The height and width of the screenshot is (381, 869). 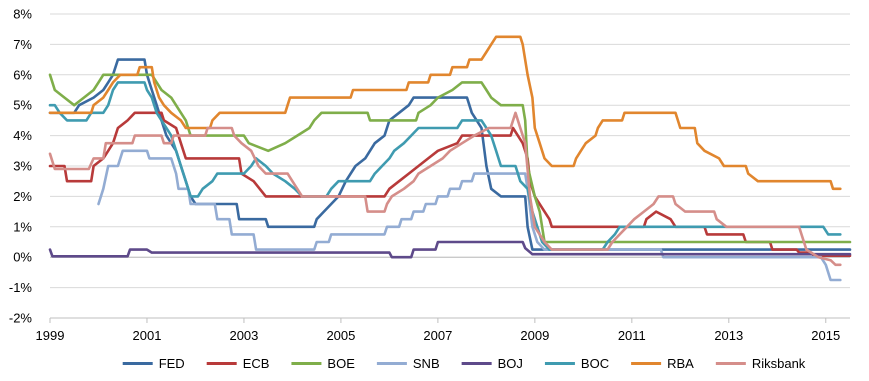 What do you see at coordinates (576, 363) in the screenshot?
I see `legend-item-boc: BOC` at bounding box center [576, 363].